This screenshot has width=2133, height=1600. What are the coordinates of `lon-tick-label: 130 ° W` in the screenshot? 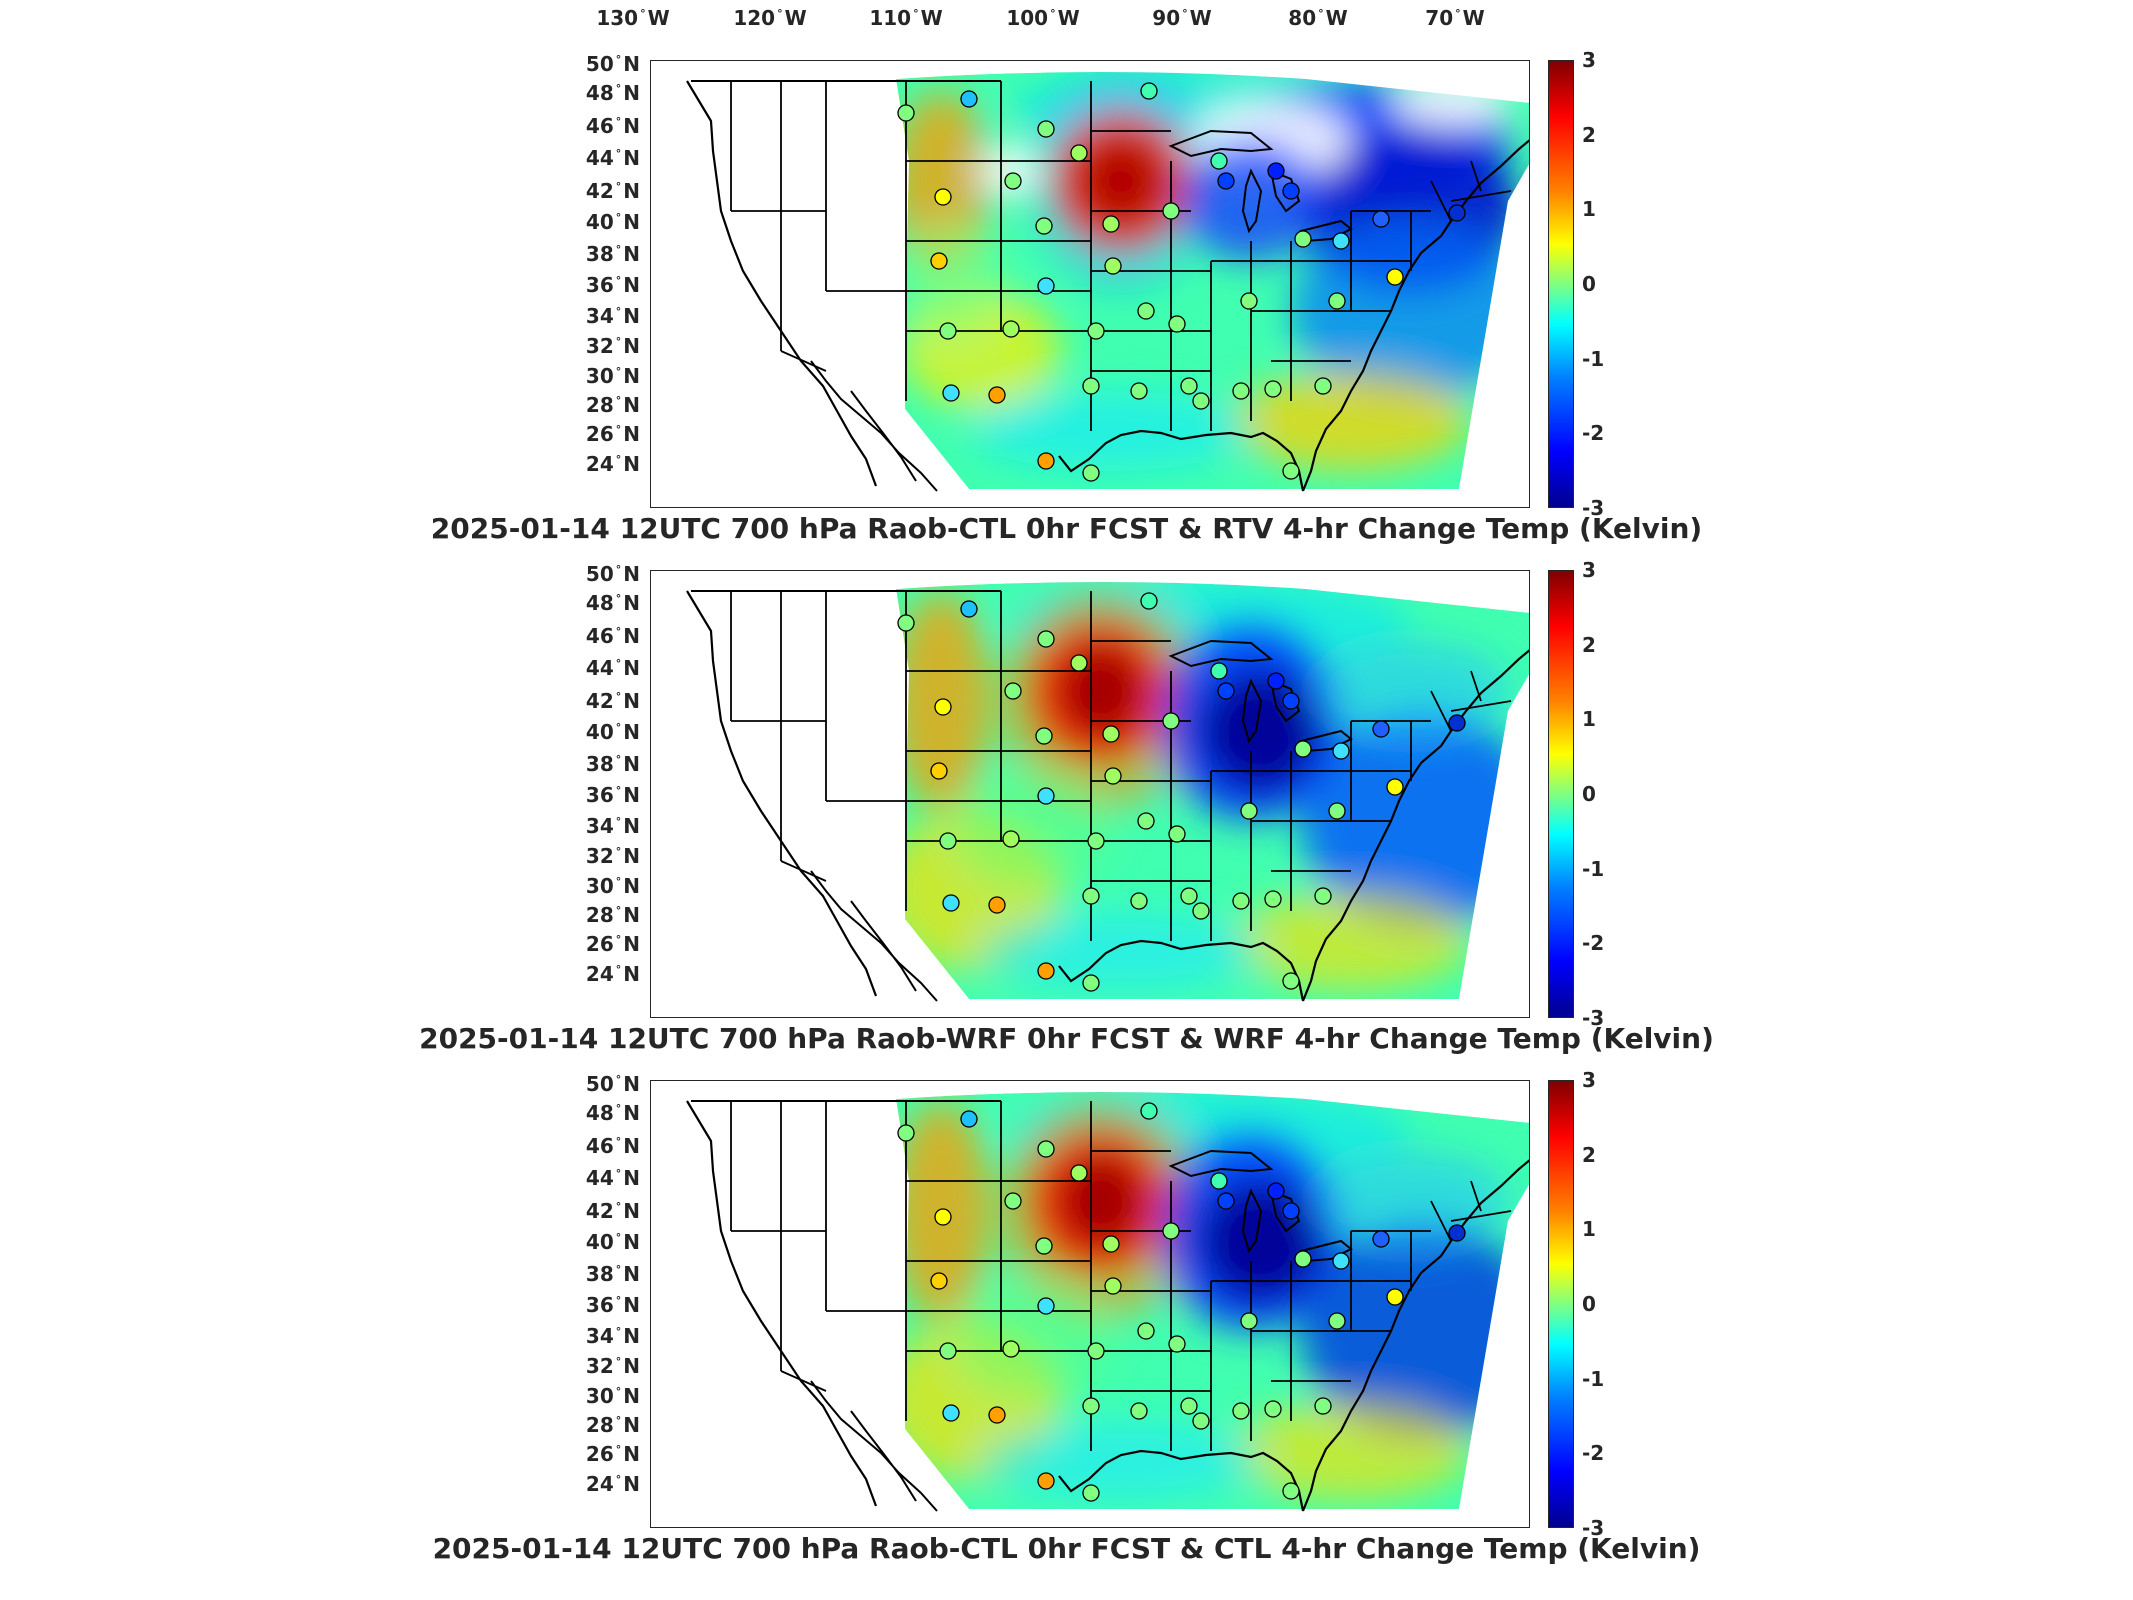 It's located at (633, 18).